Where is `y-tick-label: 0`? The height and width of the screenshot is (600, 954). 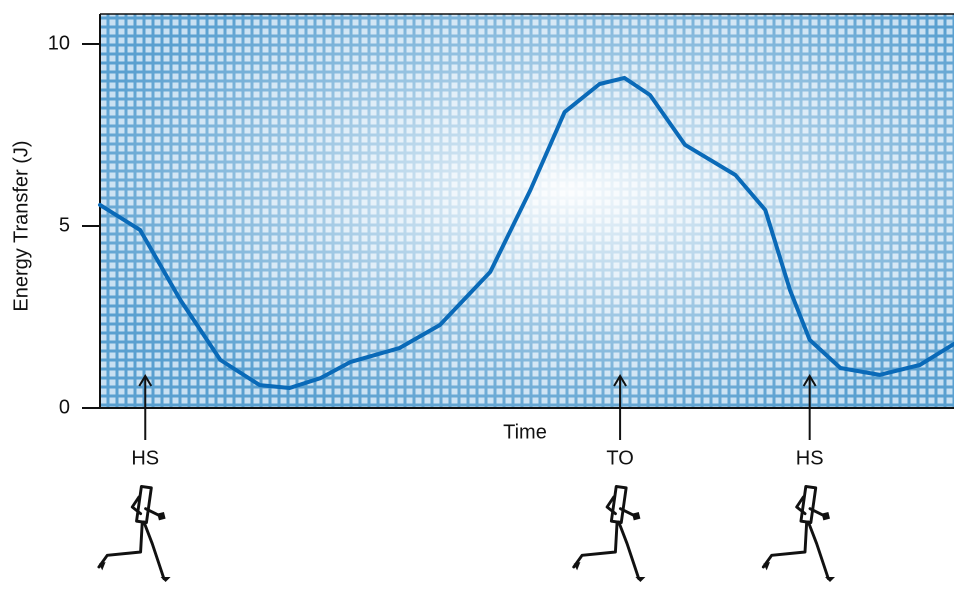 y-tick-label: 0 is located at coordinates (64, 407).